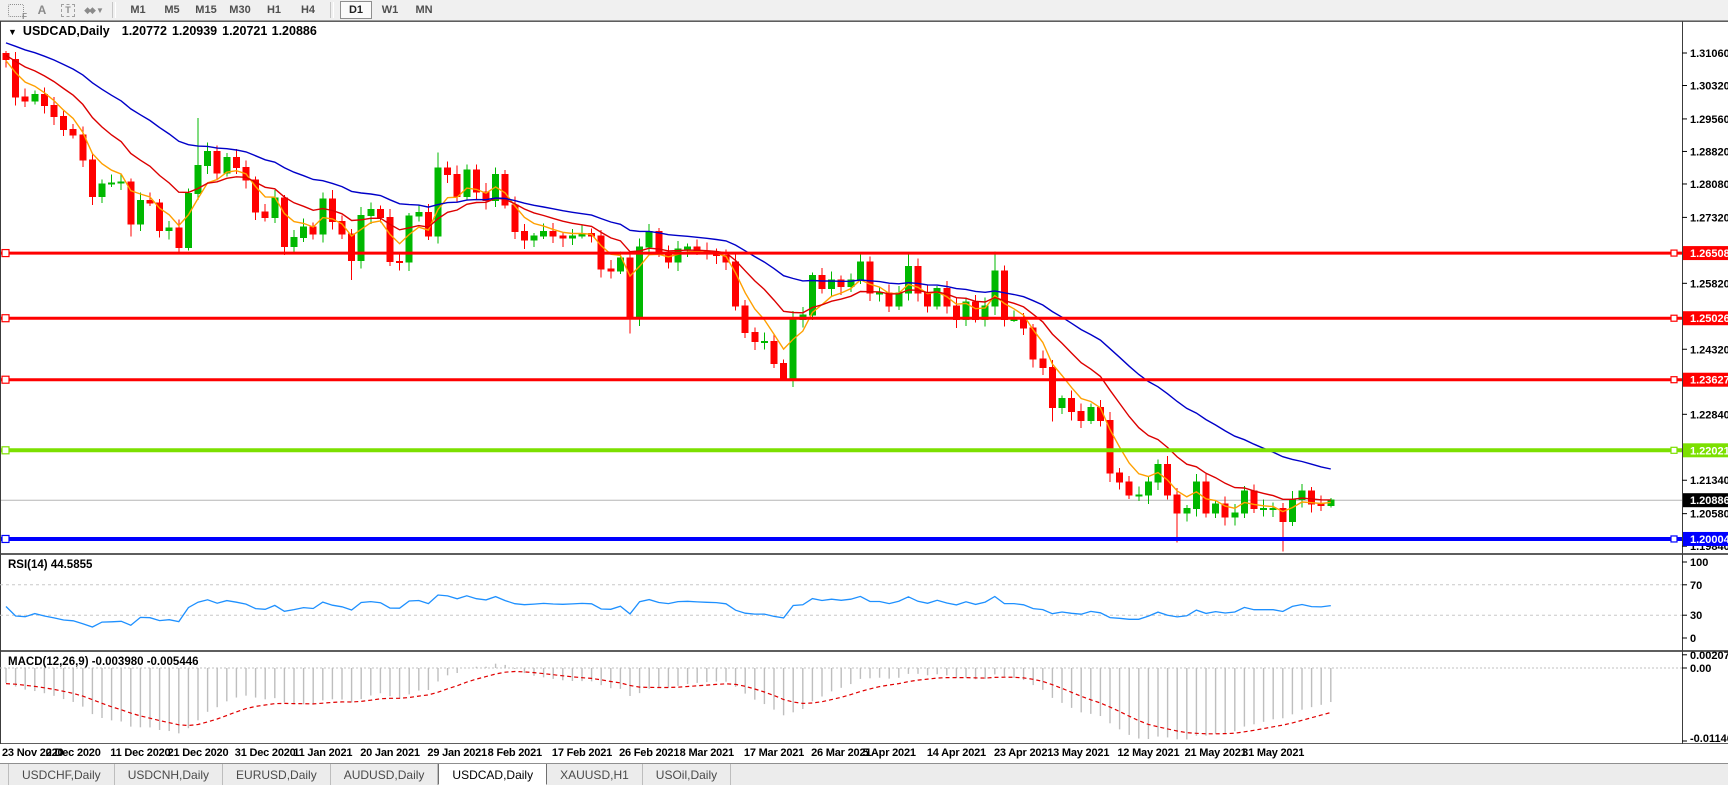  I want to click on tab-xauusd-h1: XAUUSD,H1, so click(595, 774).